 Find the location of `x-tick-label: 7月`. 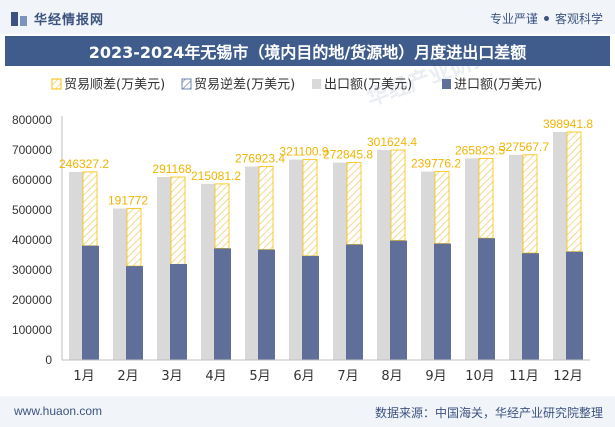

x-tick-label: 7月 is located at coordinates (347, 376).